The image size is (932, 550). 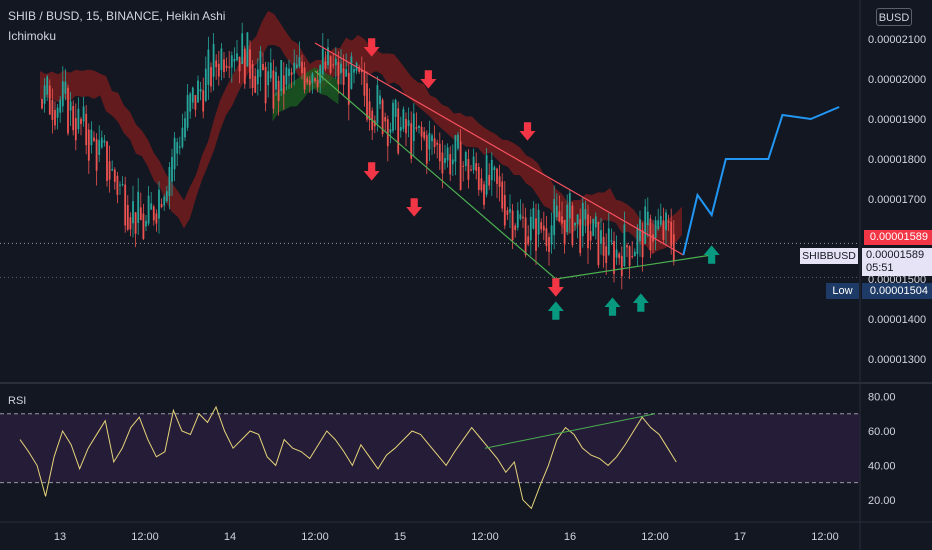 What do you see at coordinates (17, 401) in the screenshot?
I see `rsi-label: RSI` at bounding box center [17, 401].